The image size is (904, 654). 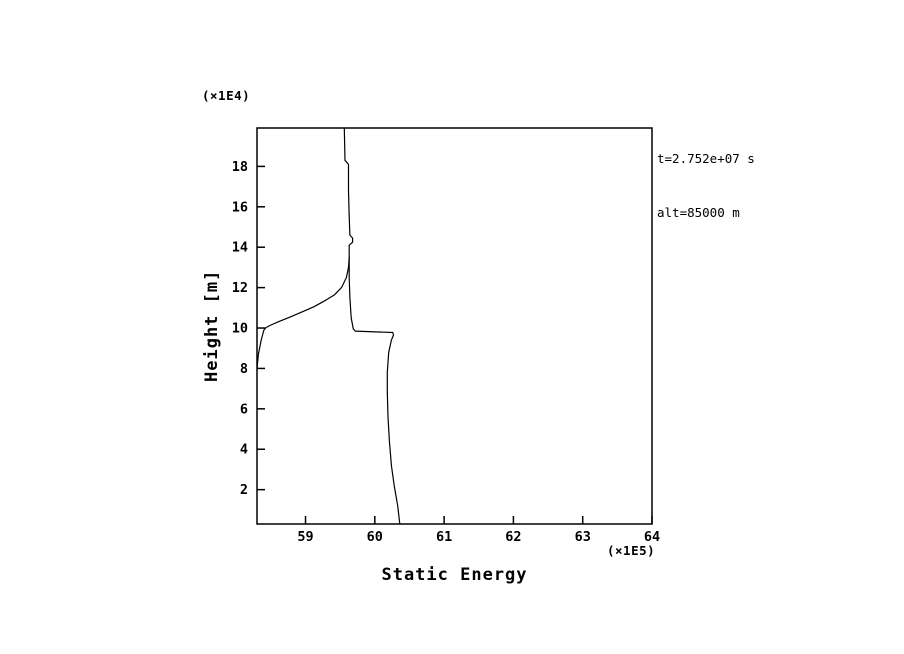 I want to click on y-tick-label: 16, so click(x=240, y=207).